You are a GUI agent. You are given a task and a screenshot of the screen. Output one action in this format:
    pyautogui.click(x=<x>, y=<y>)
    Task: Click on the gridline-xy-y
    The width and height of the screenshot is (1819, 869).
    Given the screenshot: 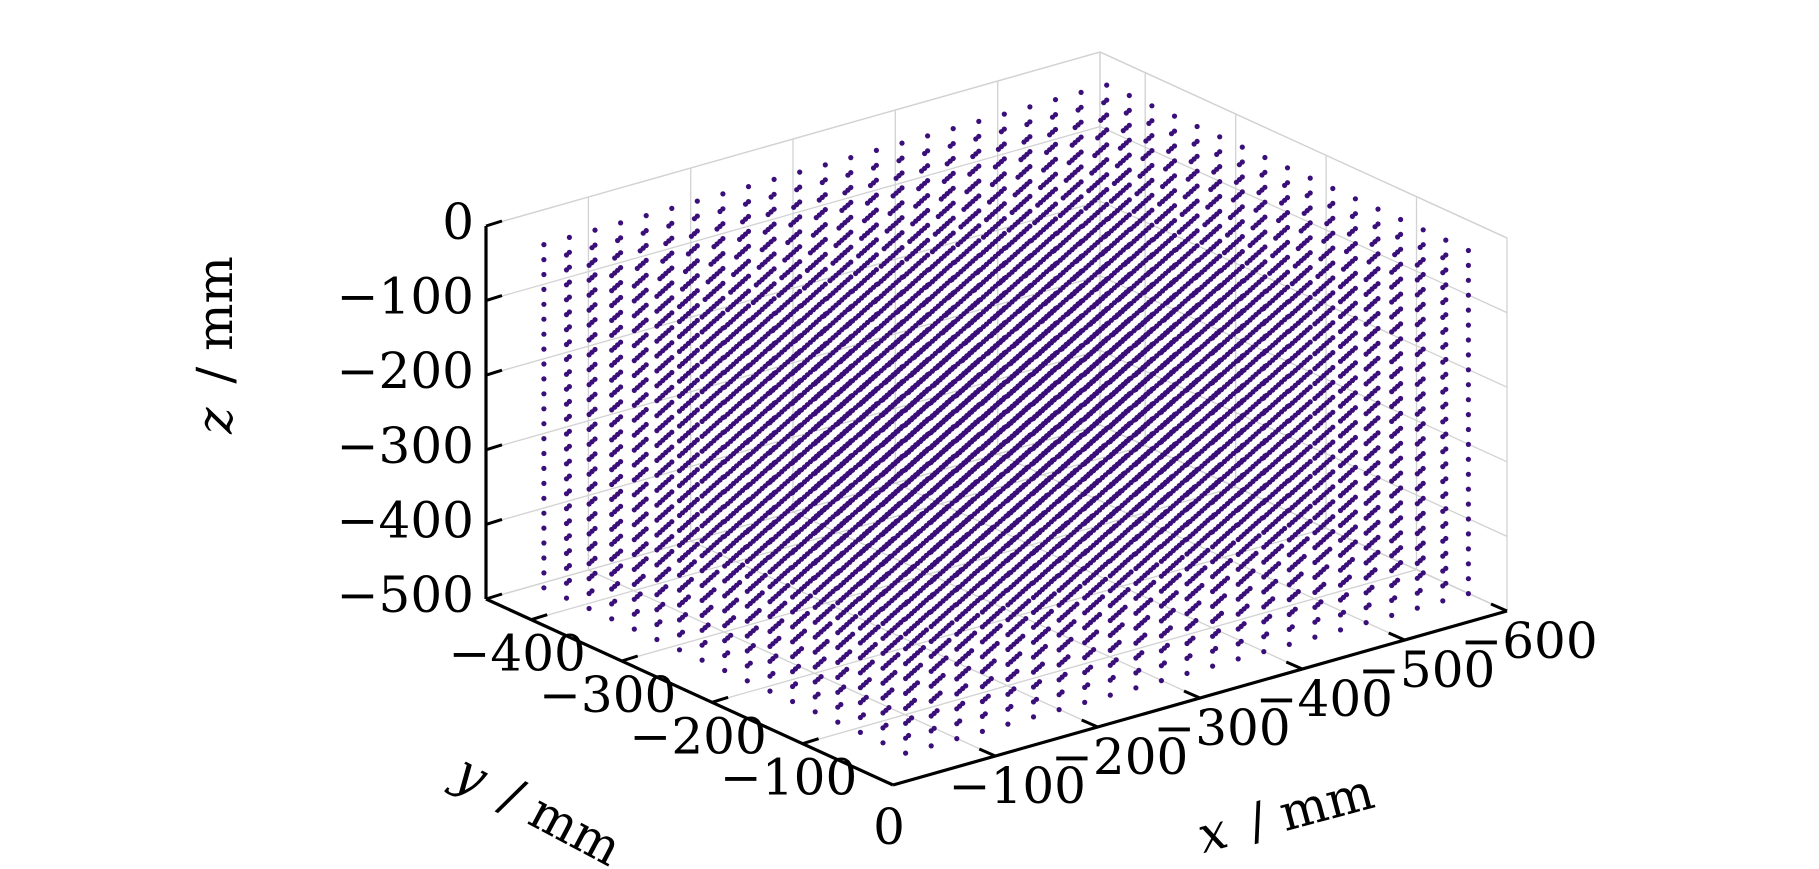 What is the action you would take?
    pyautogui.click(x=838, y=533)
    